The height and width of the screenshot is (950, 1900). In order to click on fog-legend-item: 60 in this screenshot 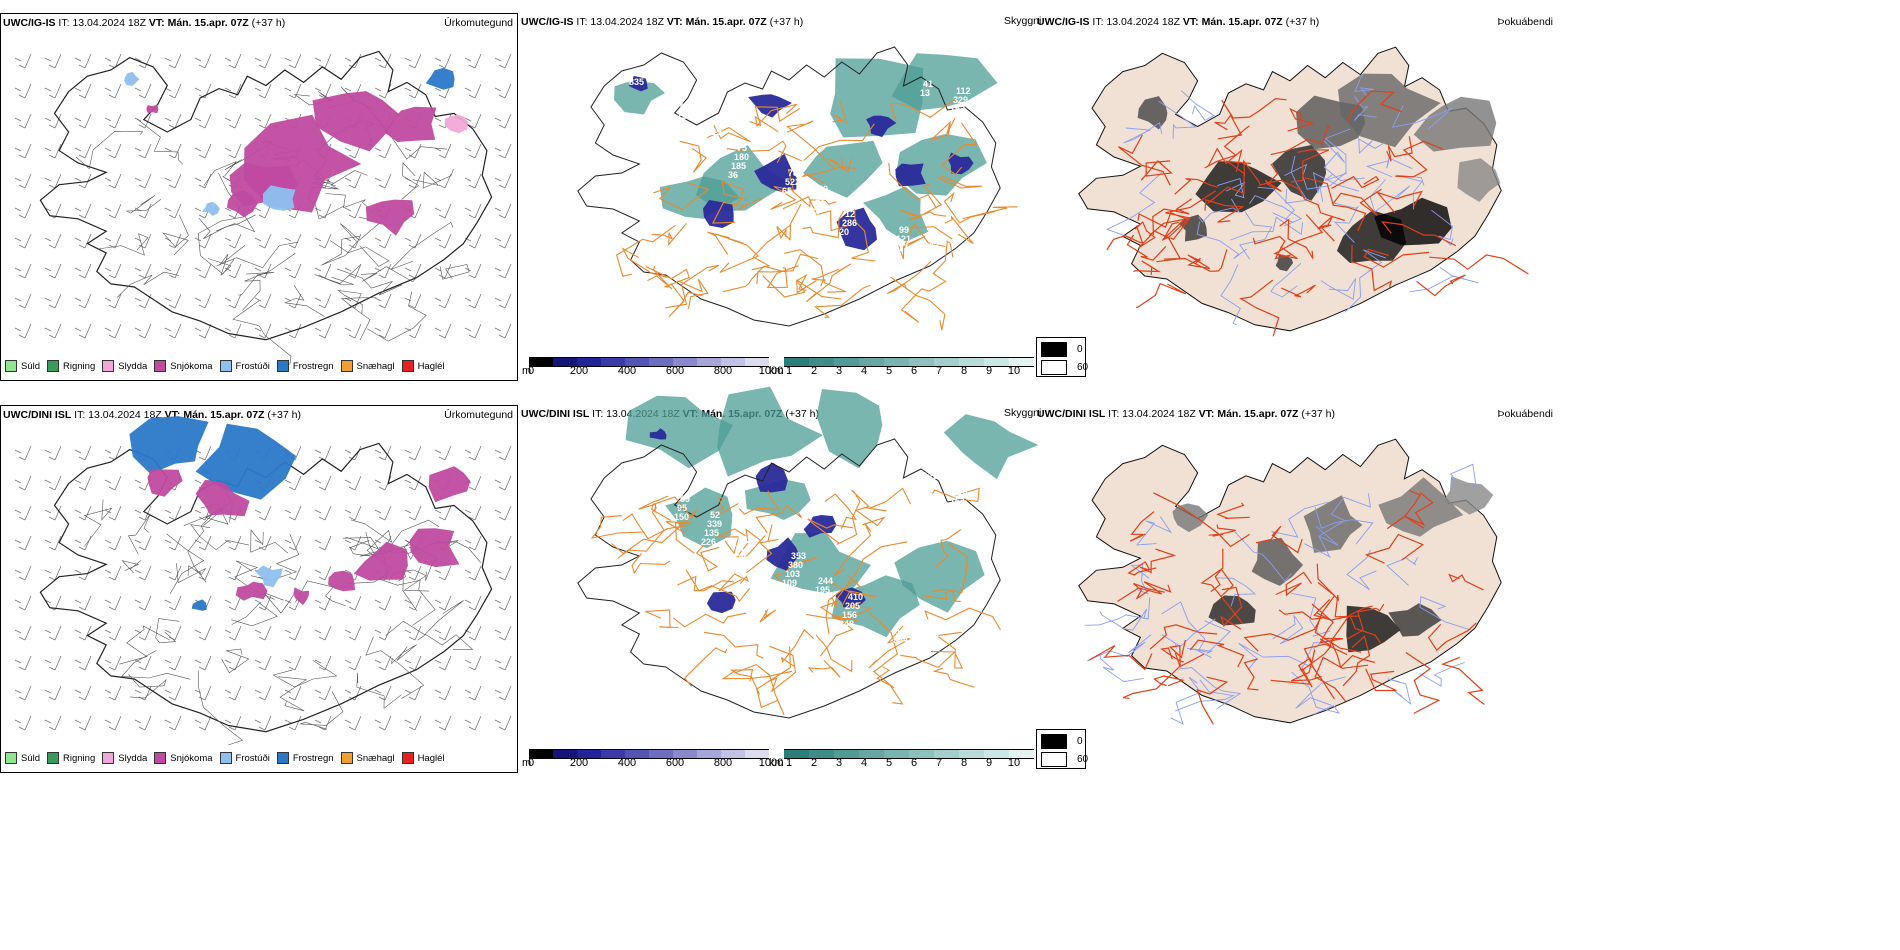, I will do `click(1064, 759)`.